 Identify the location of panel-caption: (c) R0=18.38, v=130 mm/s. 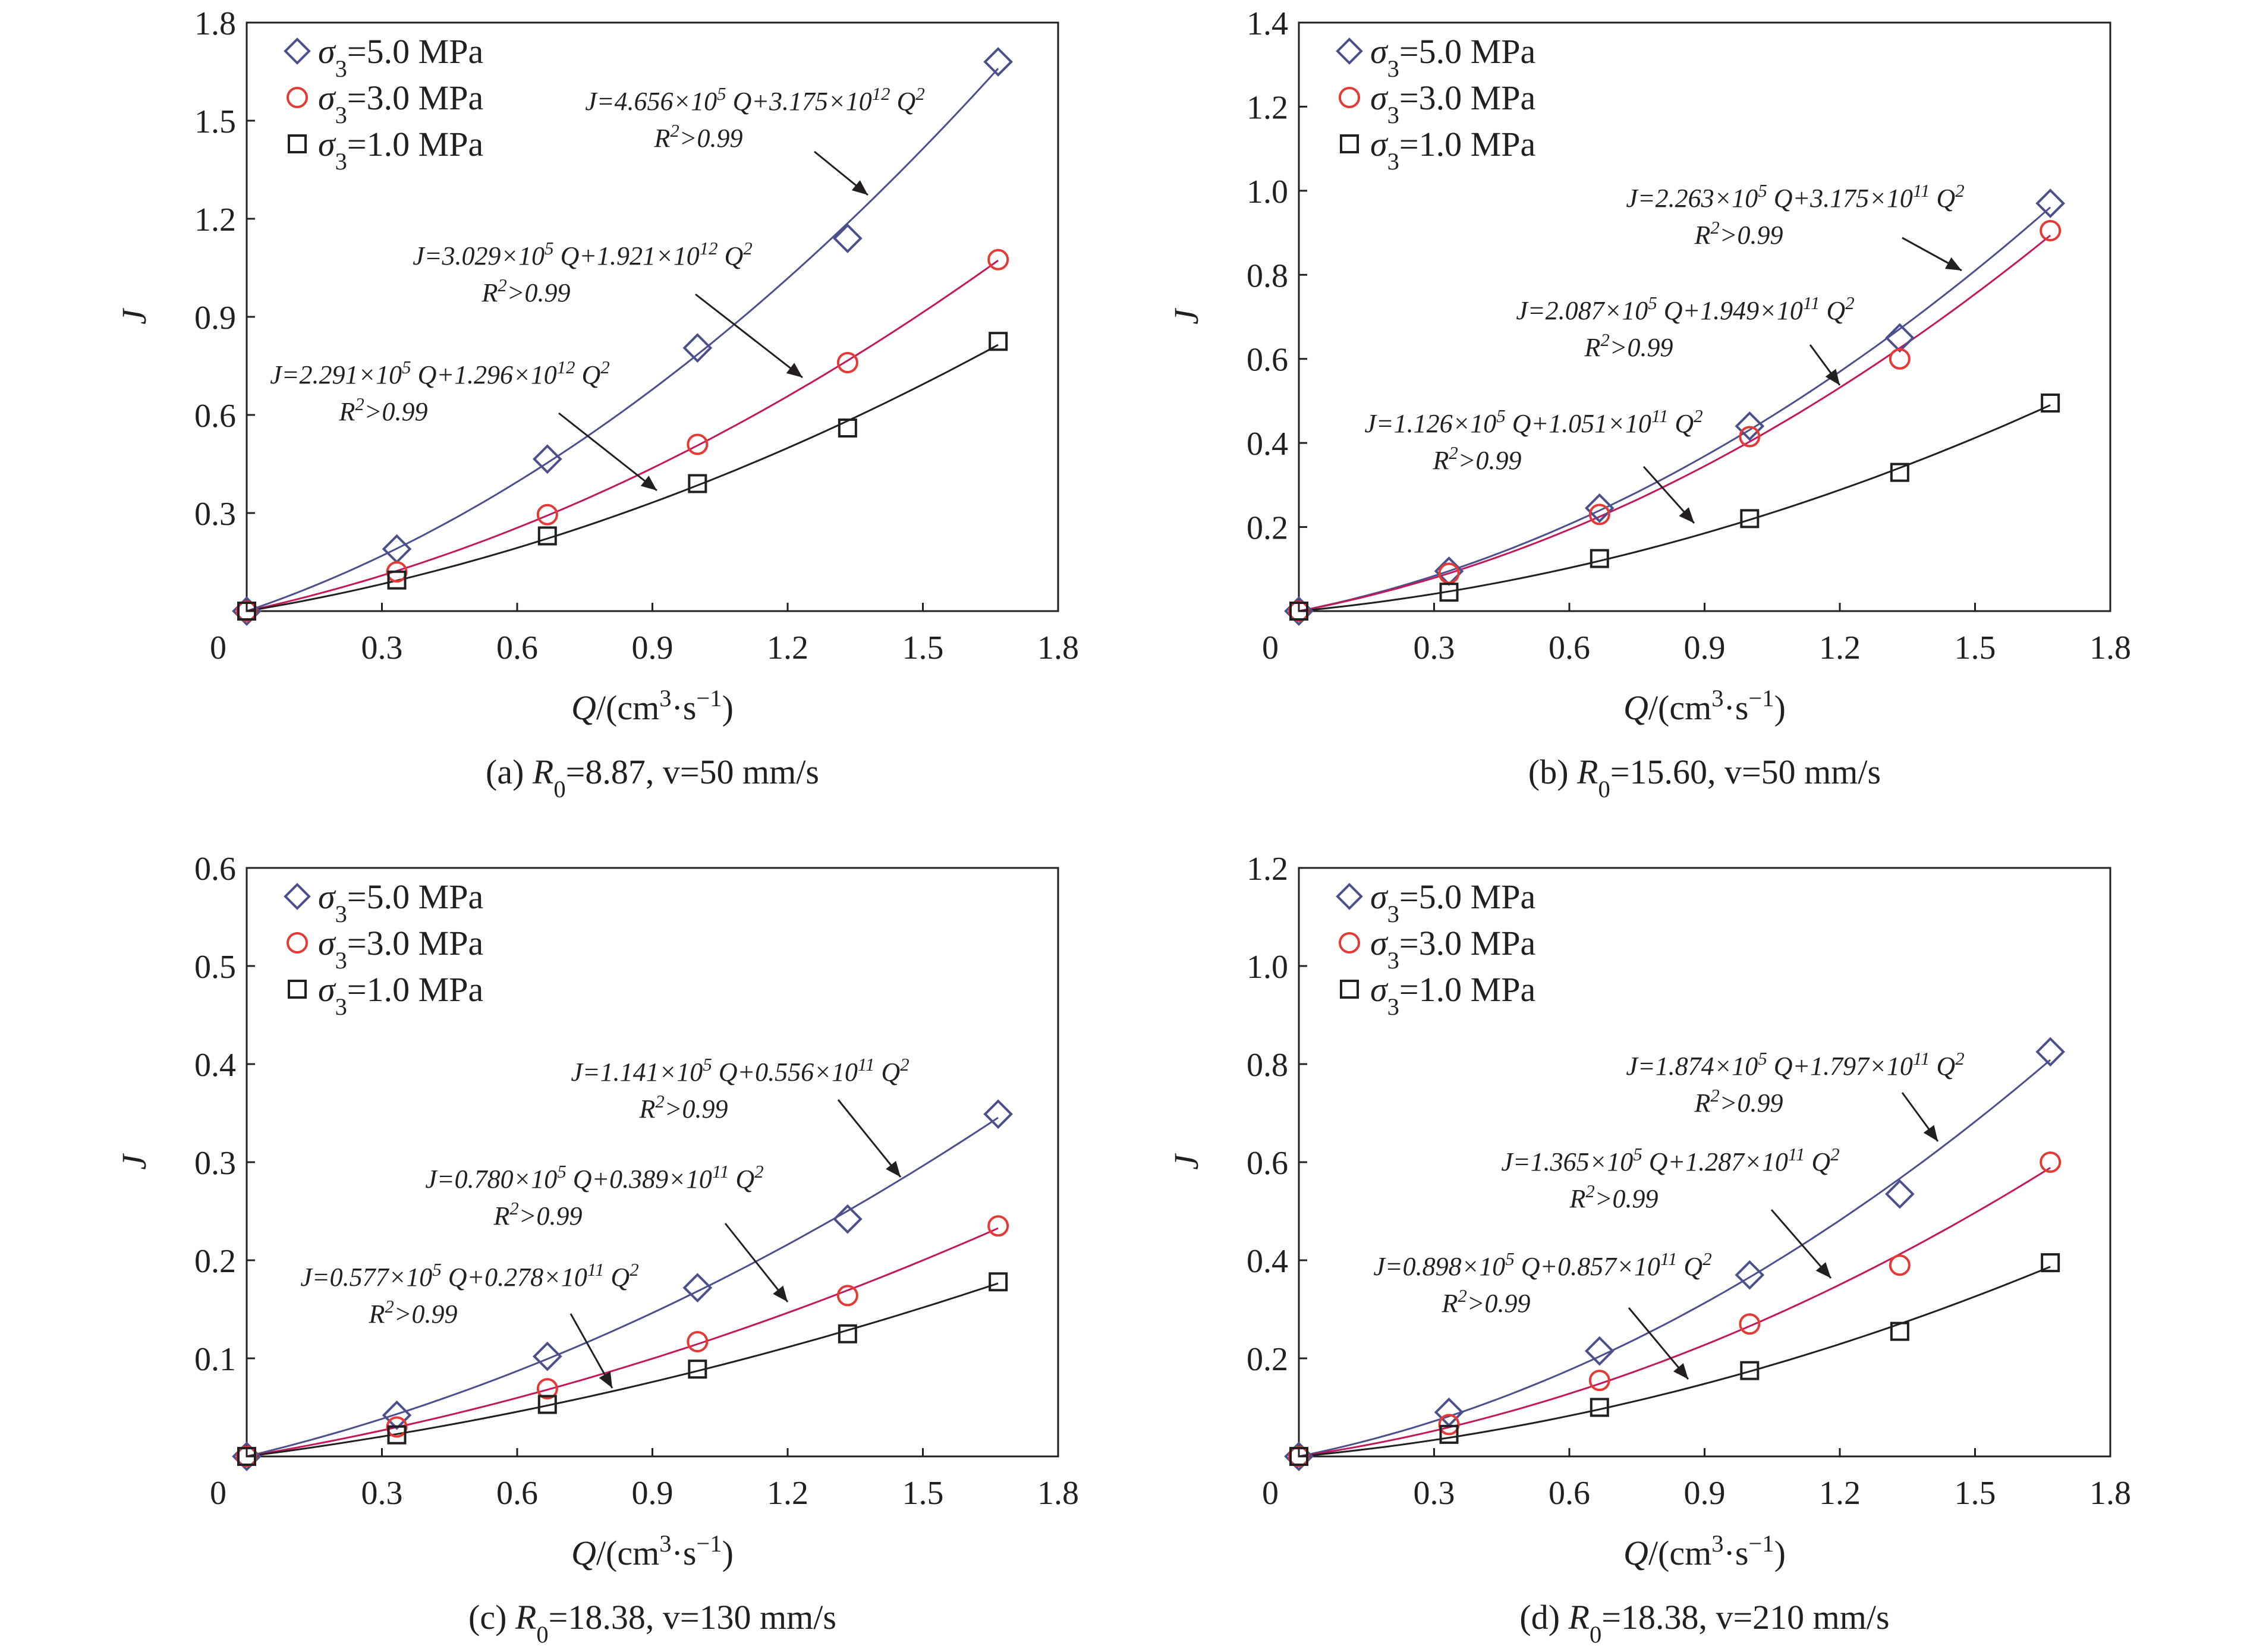
(652, 1623).